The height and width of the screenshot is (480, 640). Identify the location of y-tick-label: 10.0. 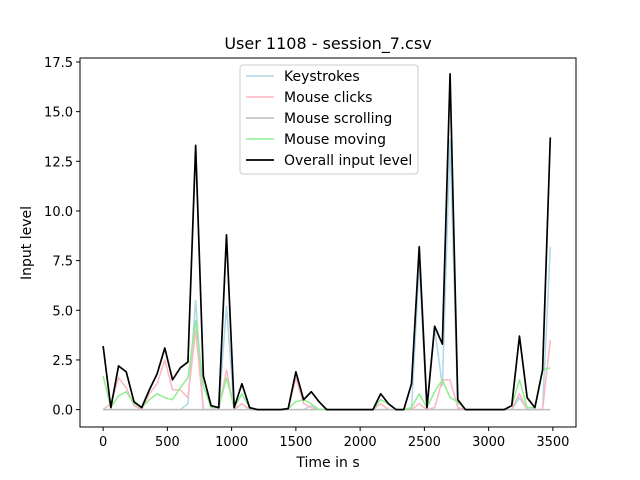
(58, 212).